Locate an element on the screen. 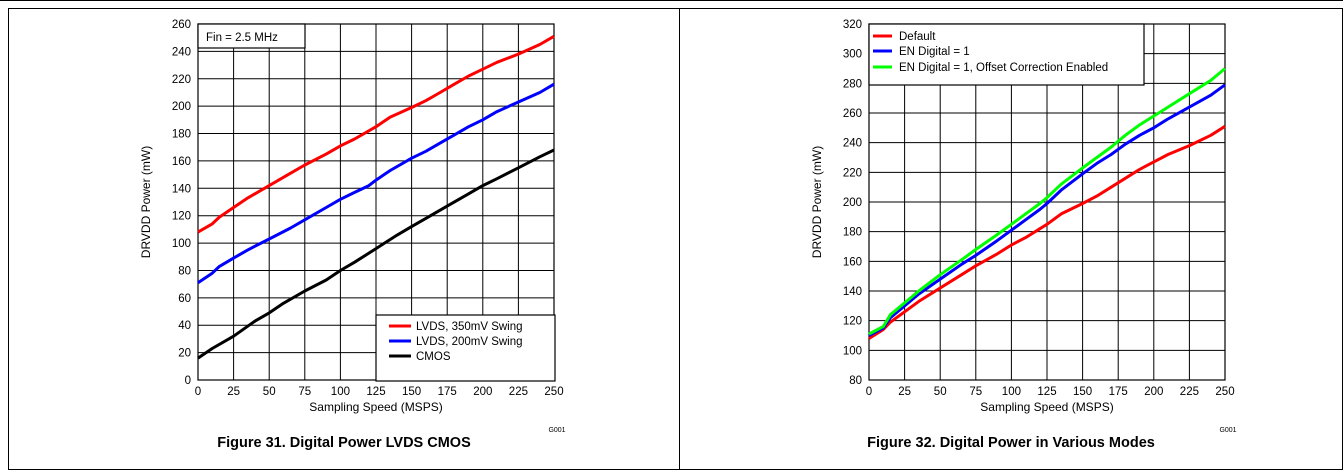  annotation-box is located at coordinates (251, 36).